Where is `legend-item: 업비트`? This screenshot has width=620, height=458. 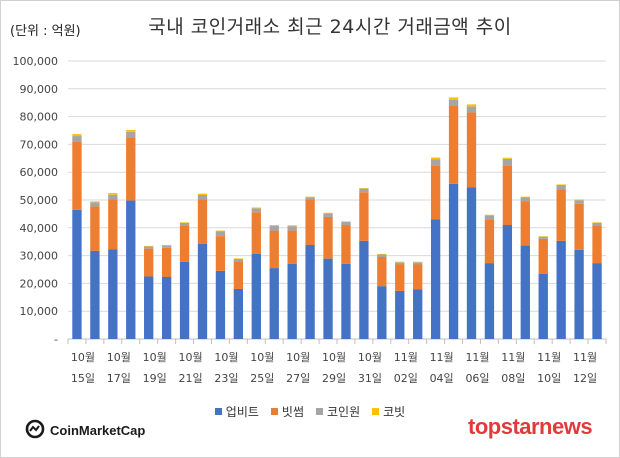 legend-item: 업비트 is located at coordinates (236, 411).